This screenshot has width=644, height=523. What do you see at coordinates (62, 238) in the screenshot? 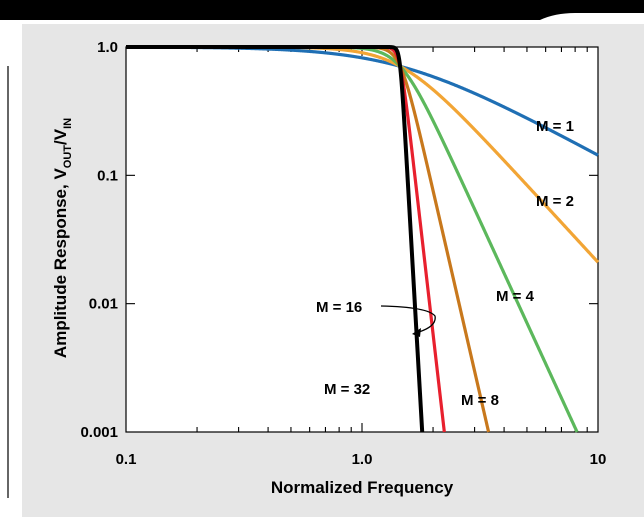
I see `y-axis-title: Amplitude Response, VOUT/VIN` at bounding box center [62, 238].